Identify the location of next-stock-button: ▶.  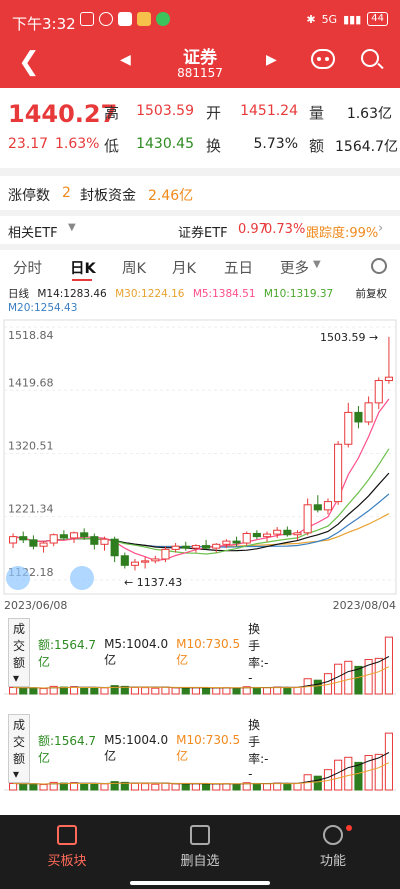
(271, 60).